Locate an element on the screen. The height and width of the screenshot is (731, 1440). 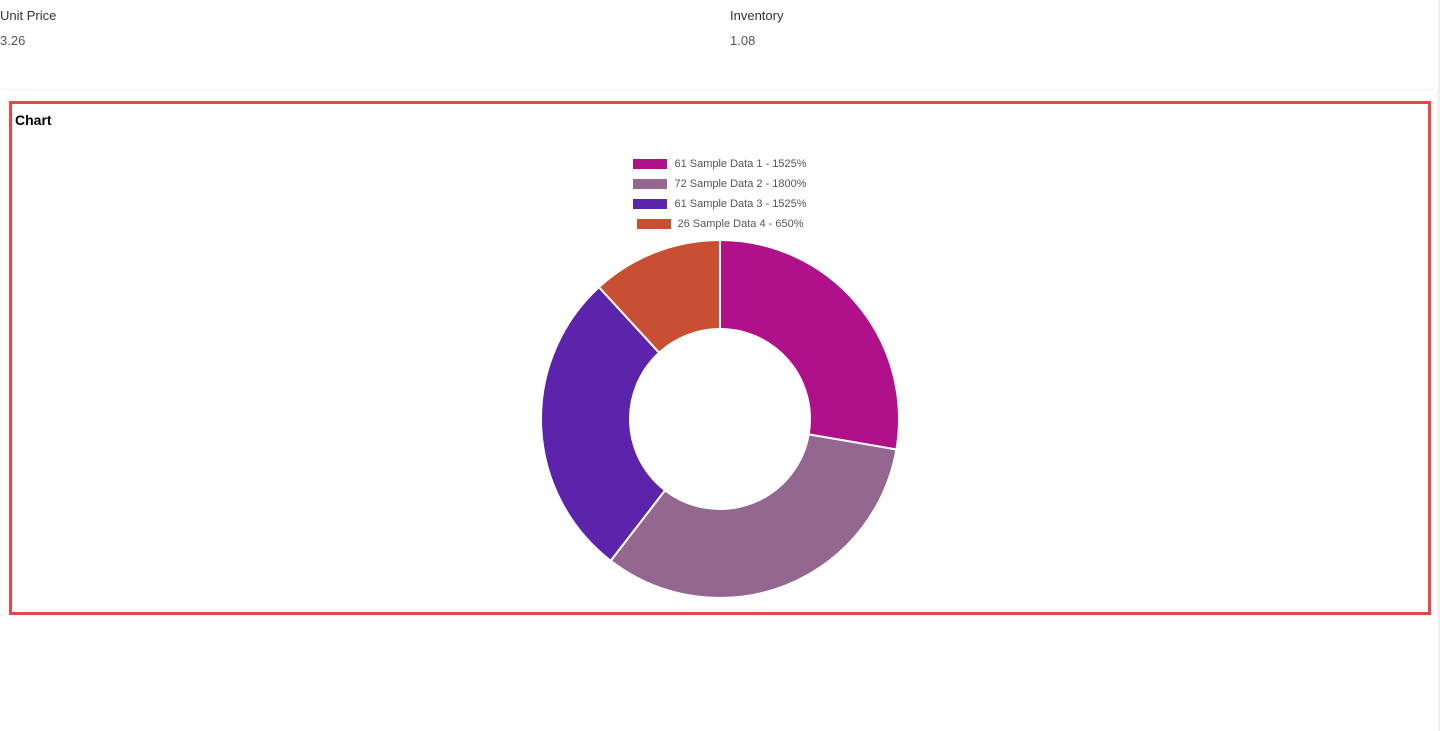
legend-label: 26 Sample Data 4 - 650% is located at coordinates (740, 224).